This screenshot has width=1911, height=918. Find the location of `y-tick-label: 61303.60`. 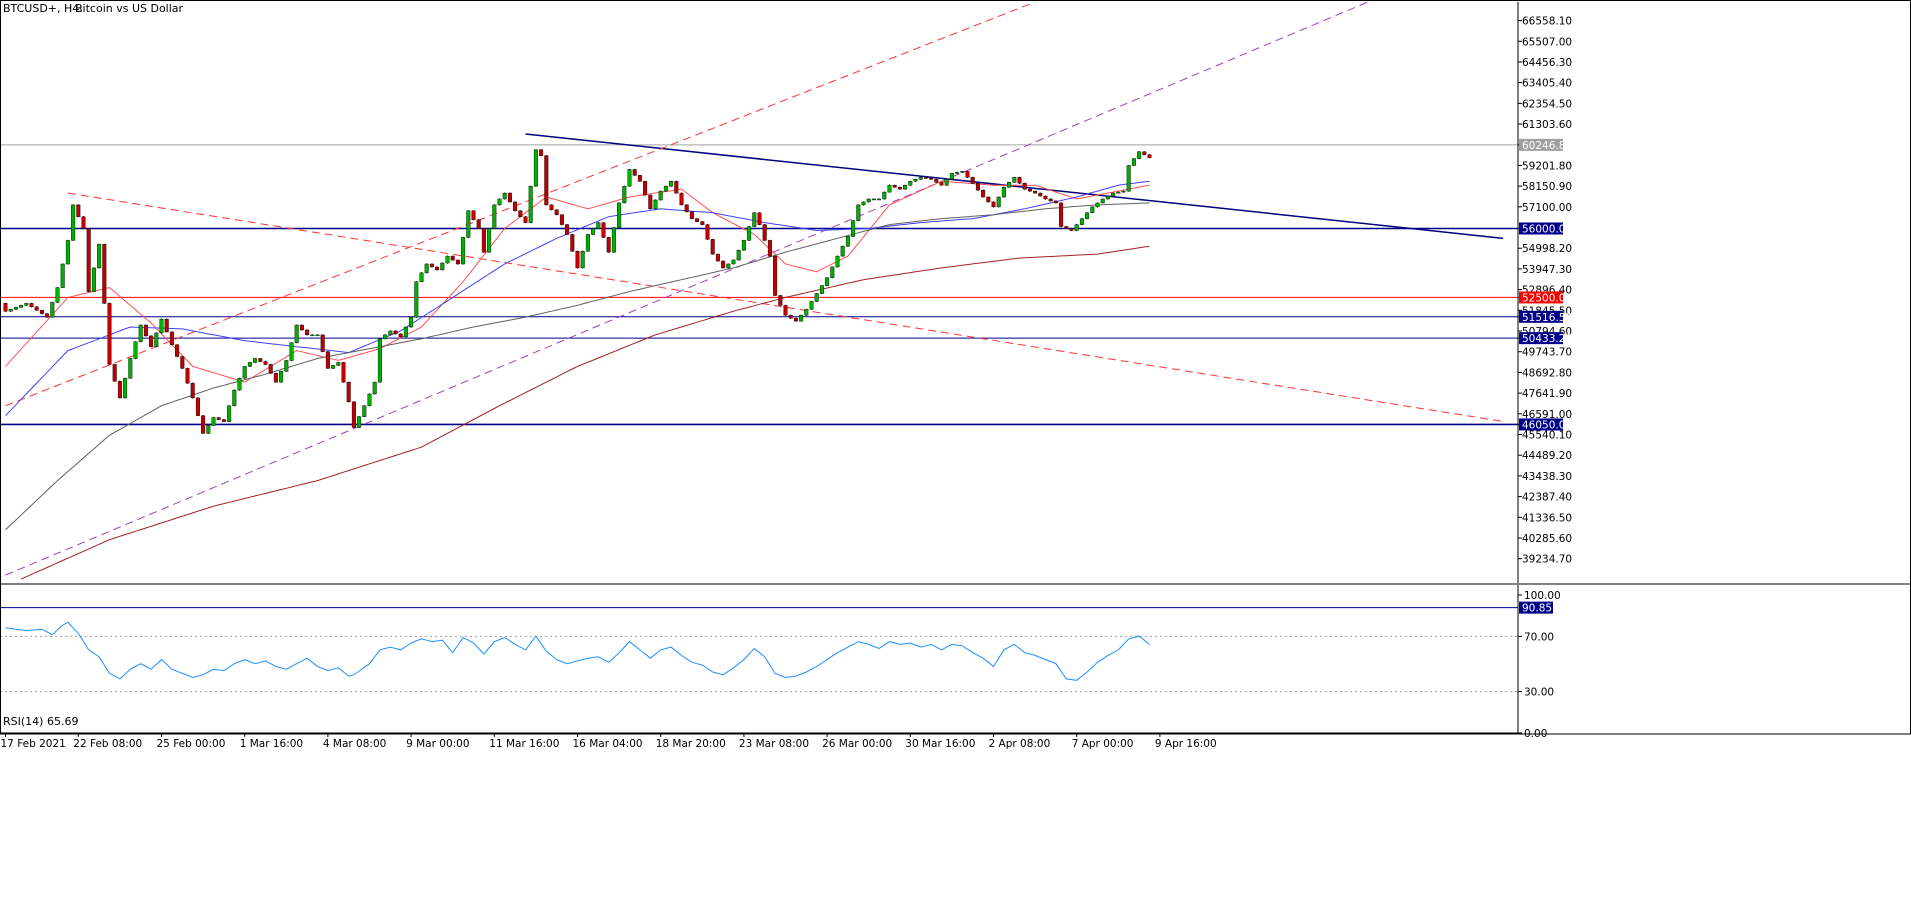

y-tick-label: 61303.60 is located at coordinates (1547, 125).